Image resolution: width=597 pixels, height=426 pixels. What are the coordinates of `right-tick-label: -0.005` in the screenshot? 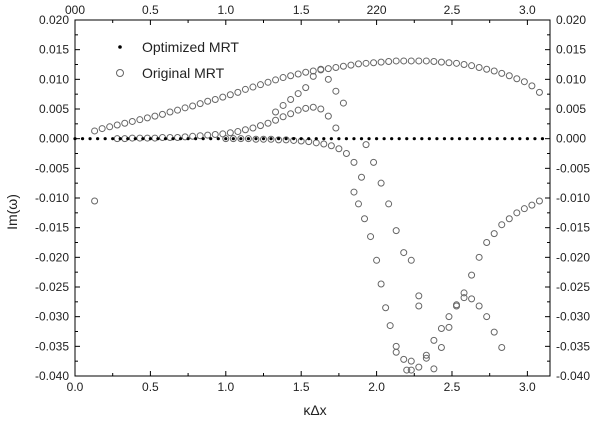 It's located at (573, 168).